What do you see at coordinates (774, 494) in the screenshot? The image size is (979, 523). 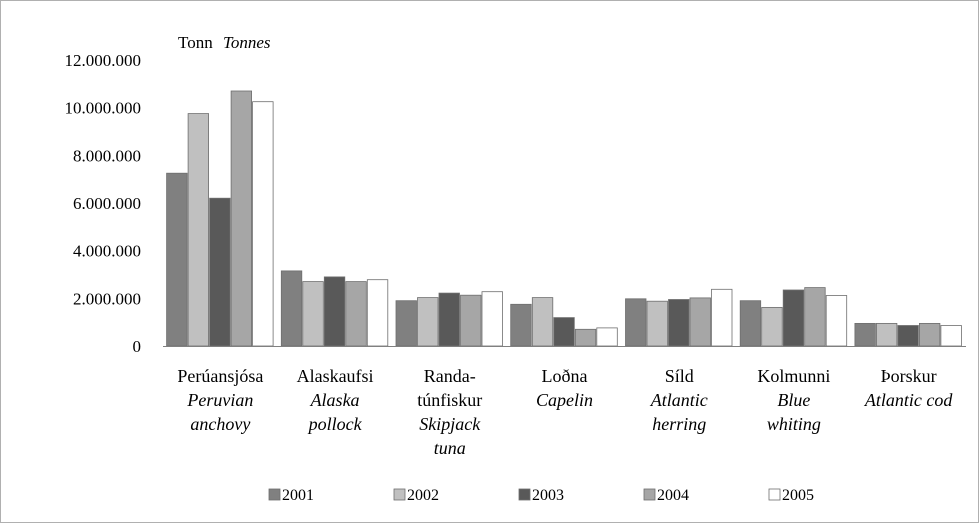 I see `legend-swatch-2005` at bounding box center [774, 494].